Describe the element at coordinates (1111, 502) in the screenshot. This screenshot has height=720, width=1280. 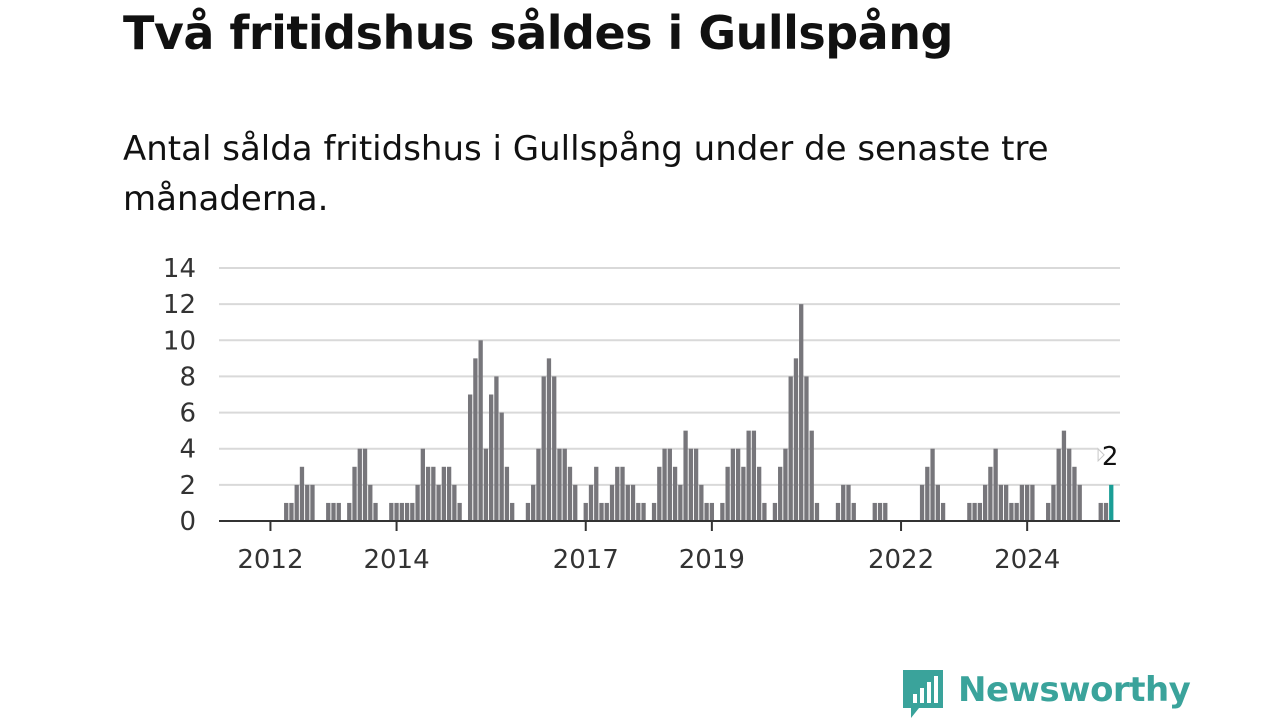
I see `bar-highlight` at that location.